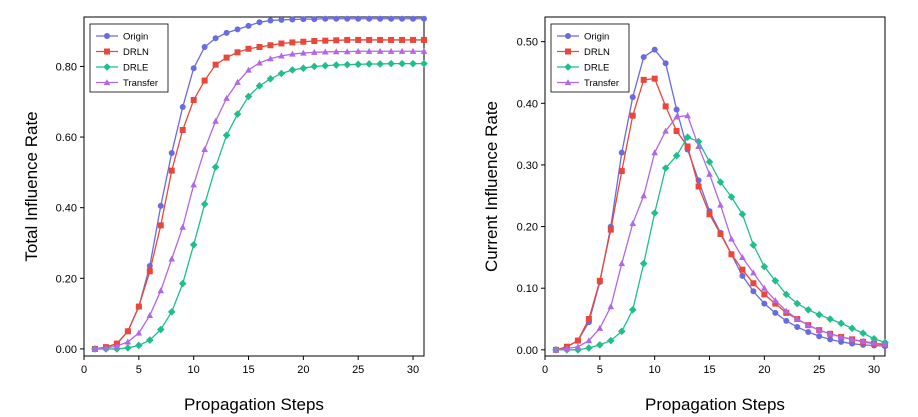 This screenshot has height=417, width=918. What do you see at coordinates (254, 404) in the screenshot?
I see `chart-left-x-axis-label: Propagation Steps` at bounding box center [254, 404].